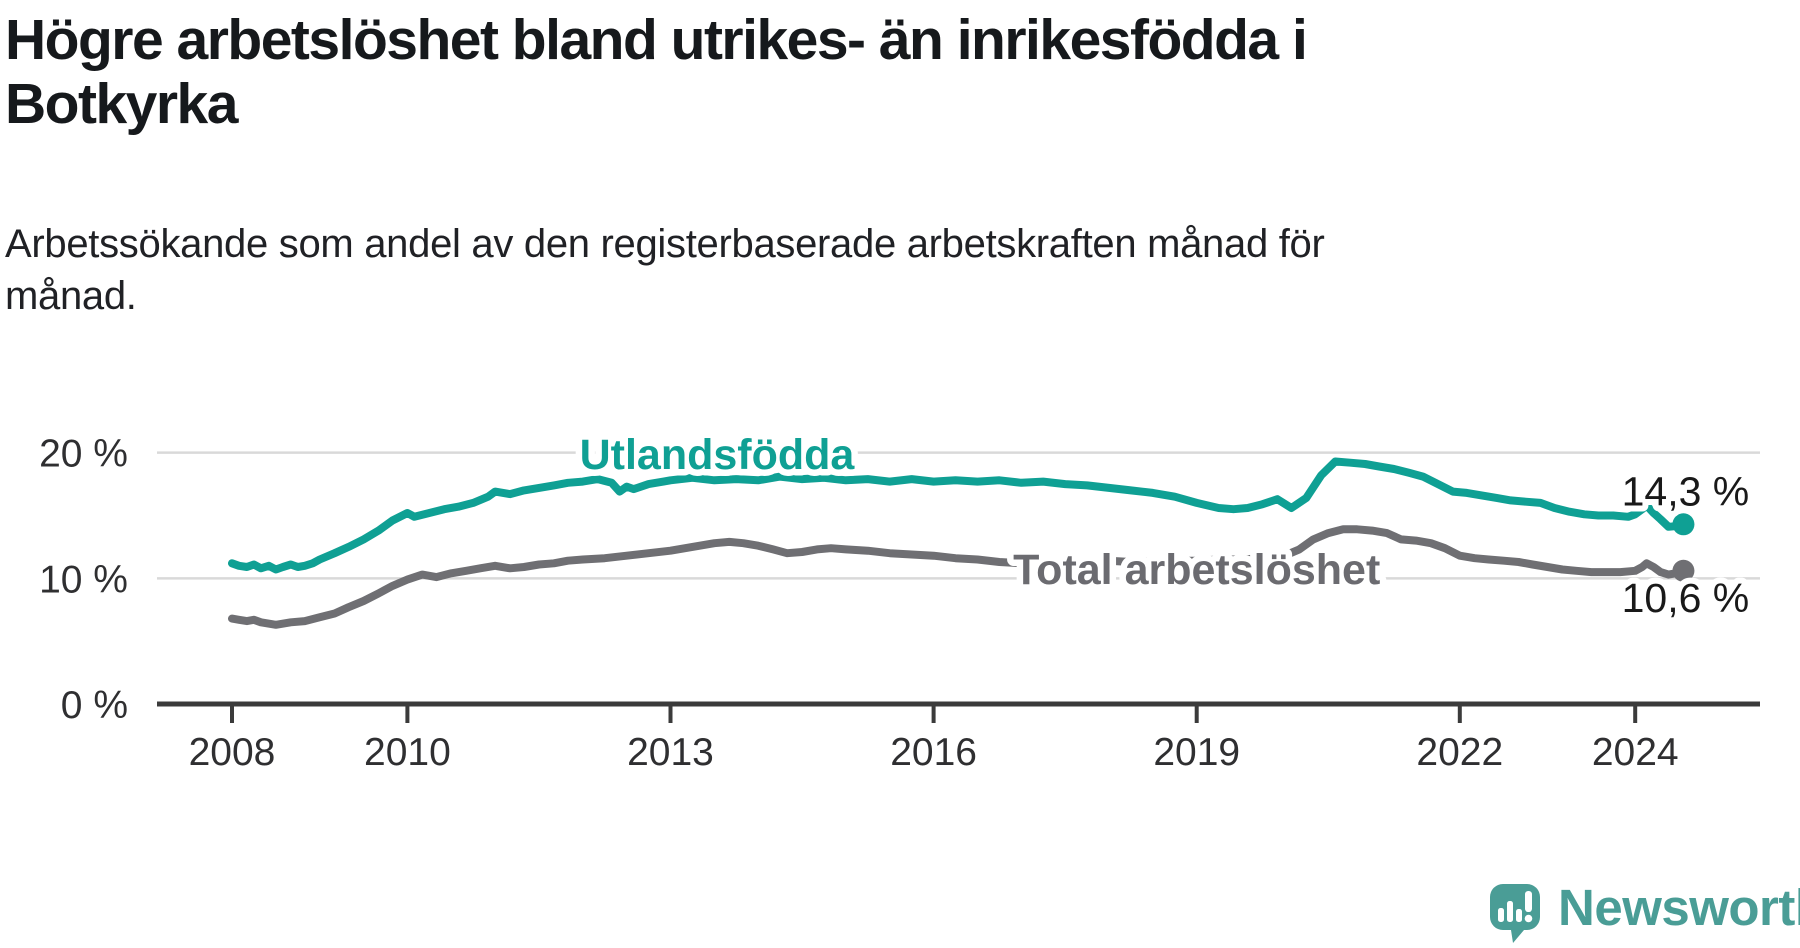 The image size is (1800, 948). I want to click on bubble-shape, so click(1515, 913).